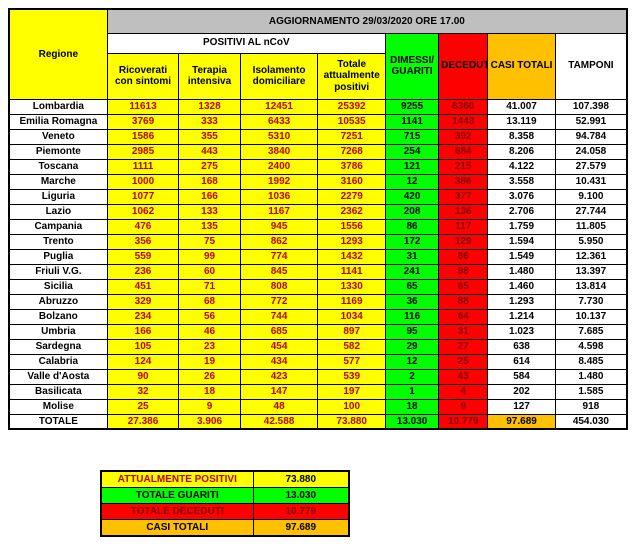 The height and width of the screenshot is (549, 636). What do you see at coordinates (209, 196) in the screenshot?
I see `value-cell: 166` at bounding box center [209, 196].